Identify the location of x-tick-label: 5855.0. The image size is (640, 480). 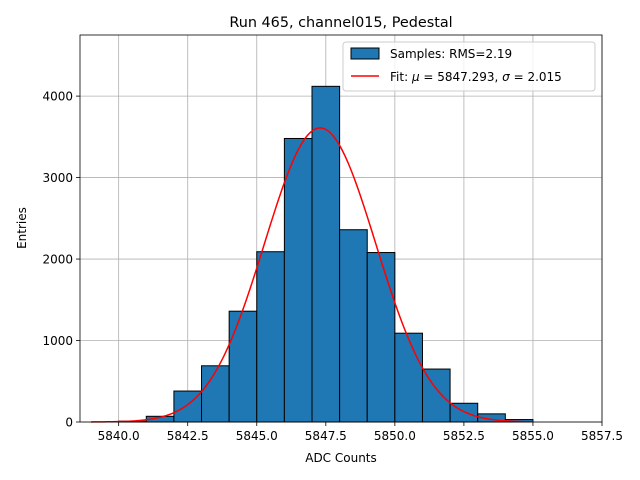
(533, 436).